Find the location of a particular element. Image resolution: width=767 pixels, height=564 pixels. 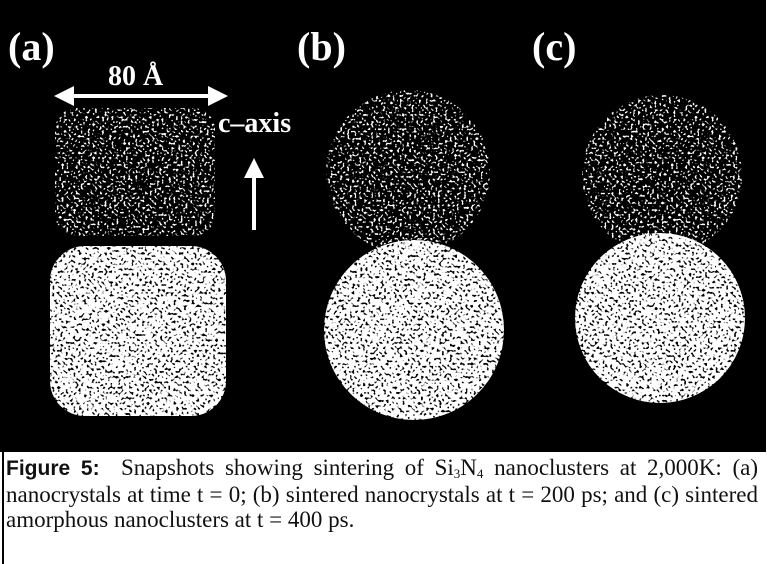

scale-label: 80 Å is located at coordinates (136, 76).